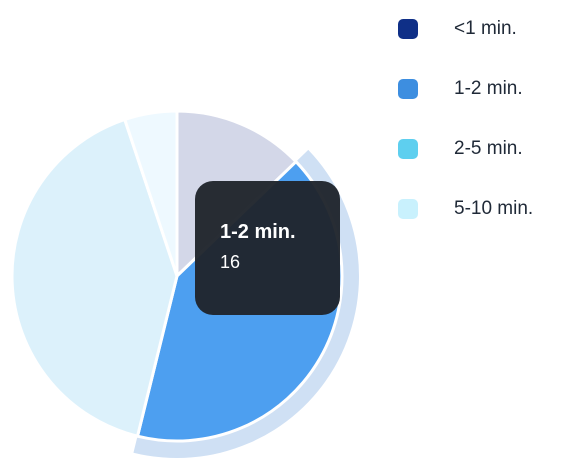 Image resolution: width=564 pixels, height=460 pixels. Describe the element at coordinates (485, 28) in the screenshot. I see `legend-label: <1 min.` at that location.